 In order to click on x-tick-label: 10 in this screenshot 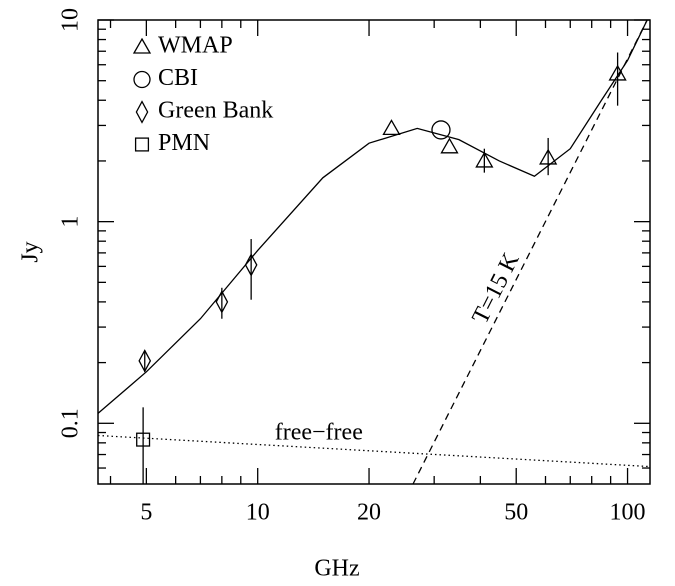, I will do `click(258, 513)`.